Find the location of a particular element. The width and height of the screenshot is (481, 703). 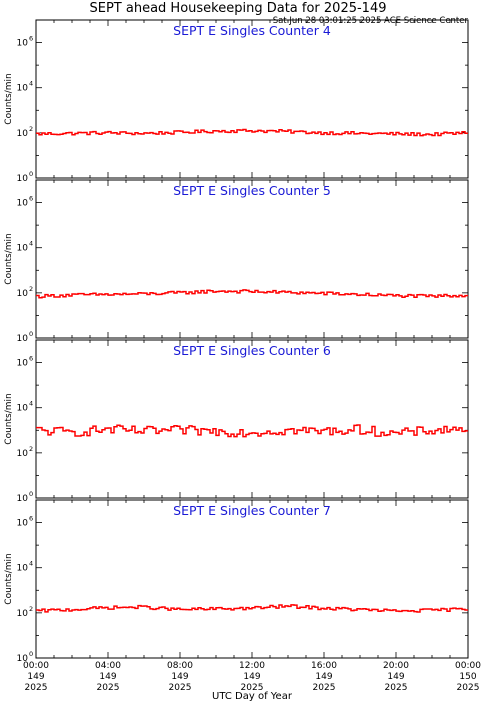

x-tick-label-time: 20:00 is located at coordinates (396, 666).